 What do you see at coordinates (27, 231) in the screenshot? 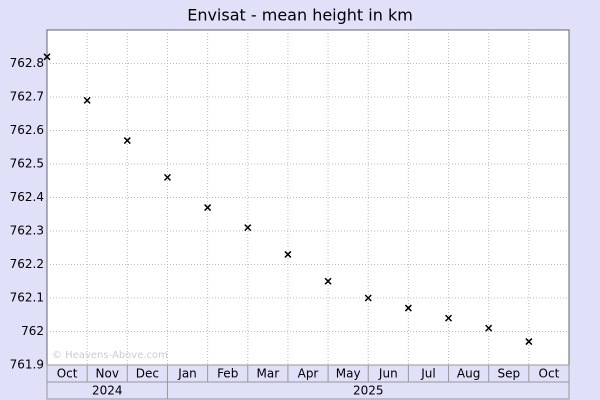
I see `y-tick-label: 762.3` at bounding box center [27, 231].